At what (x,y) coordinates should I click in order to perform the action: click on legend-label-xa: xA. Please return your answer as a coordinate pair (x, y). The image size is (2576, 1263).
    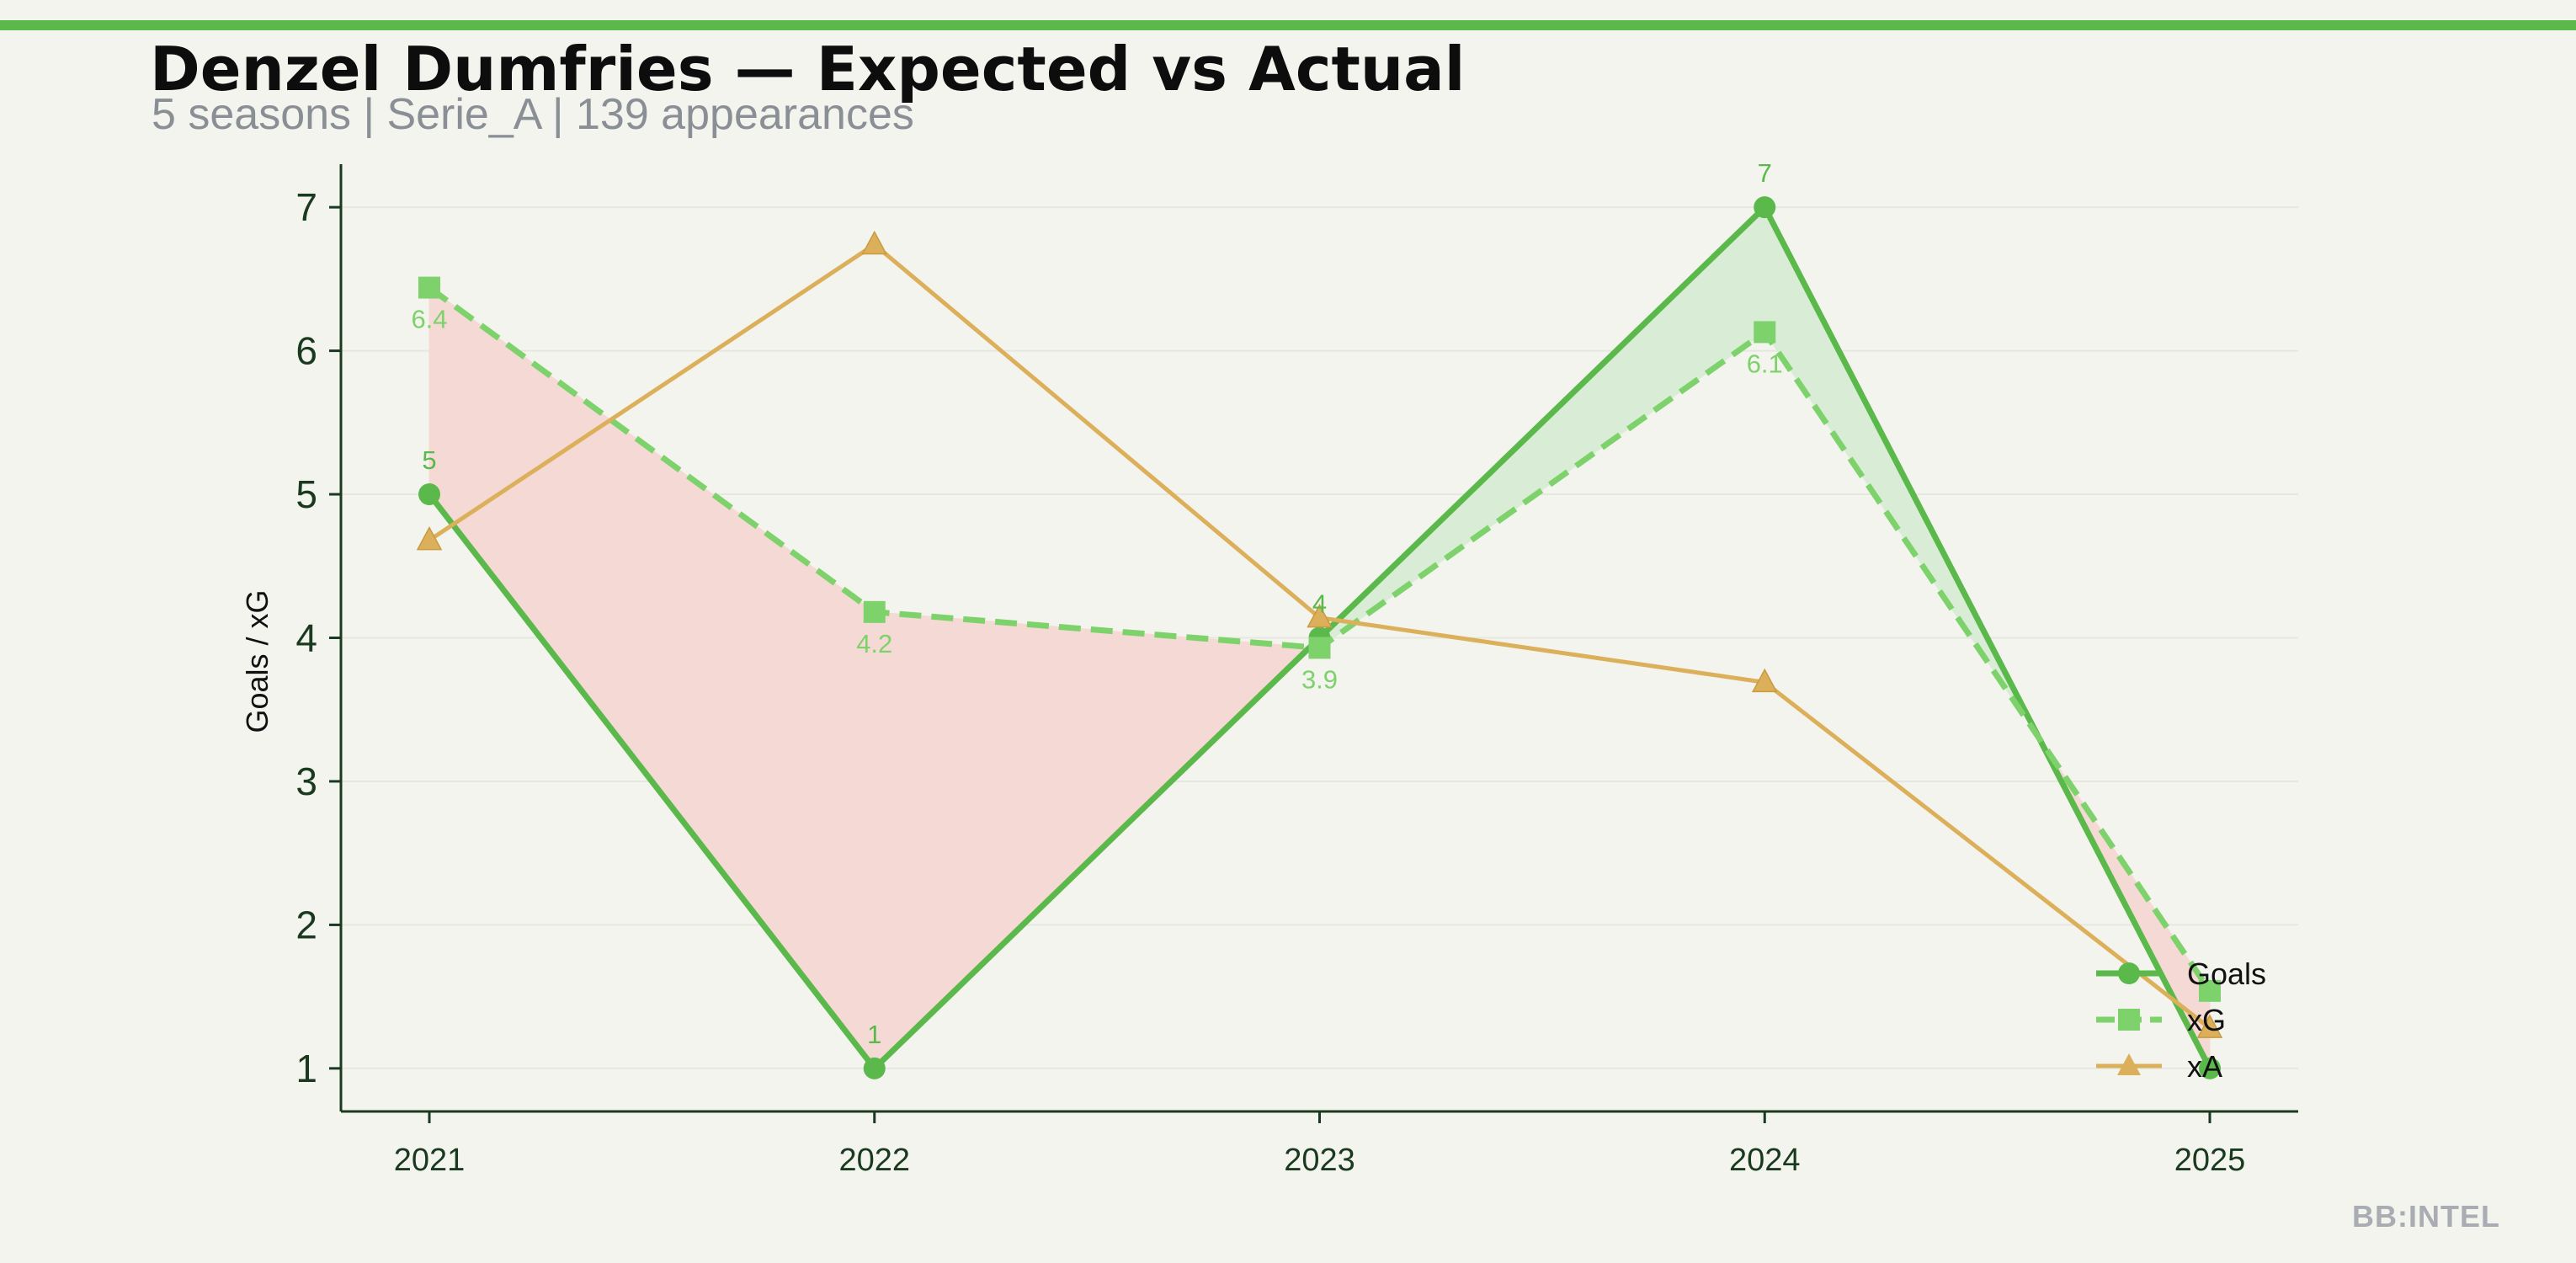
    Looking at the image, I should click on (2205, 1066).